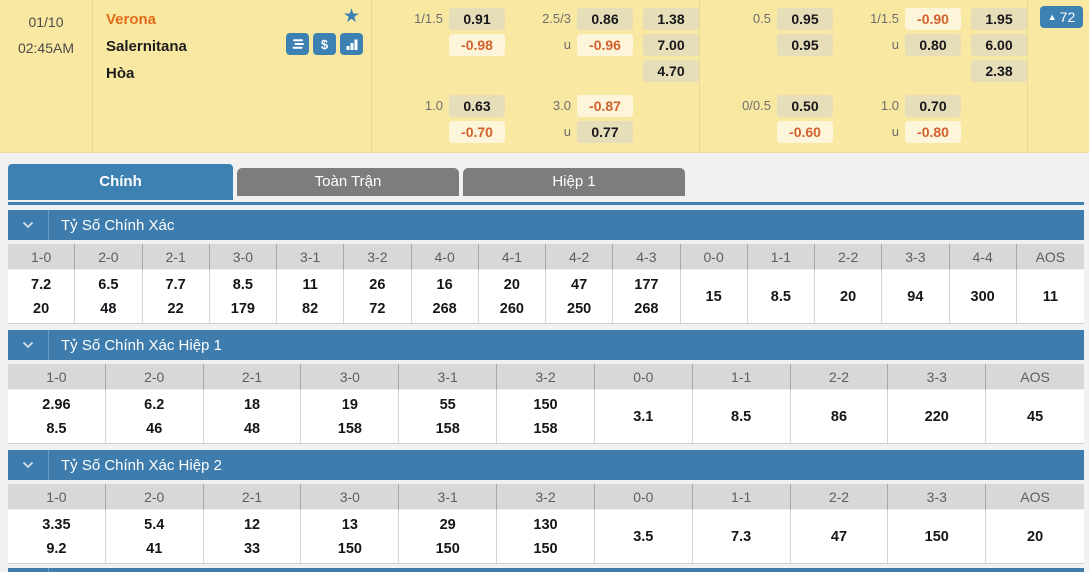 The height and width of the screenshot is (572, 1089). I want to click on score-odds-cell-3-1: 11 82, so click(311, 296).